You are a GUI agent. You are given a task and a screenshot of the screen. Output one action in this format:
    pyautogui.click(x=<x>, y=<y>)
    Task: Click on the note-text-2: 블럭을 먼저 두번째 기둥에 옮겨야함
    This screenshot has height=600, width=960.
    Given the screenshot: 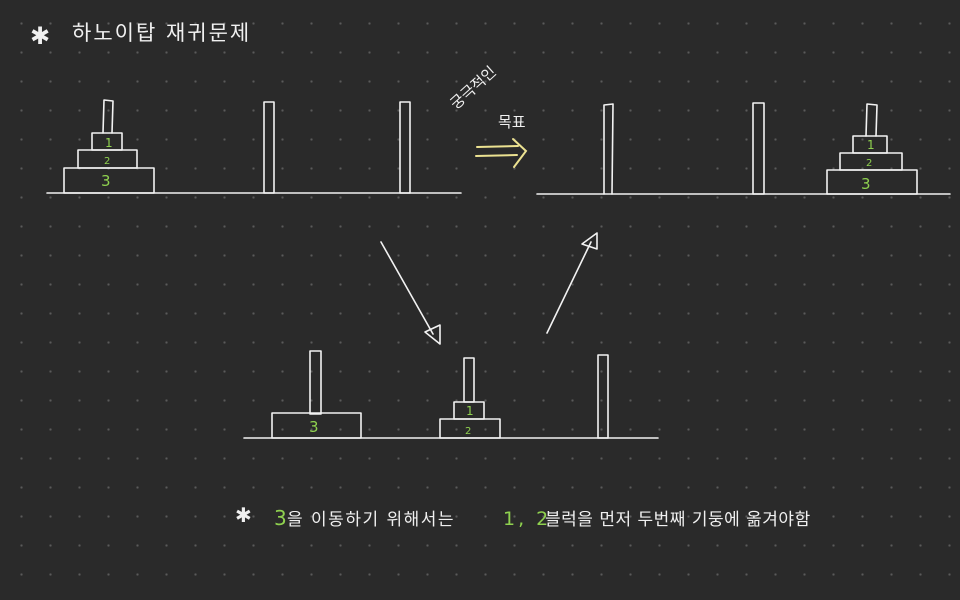 What is the action you would take?
    pyautogui.click(x=678, y=520)
    